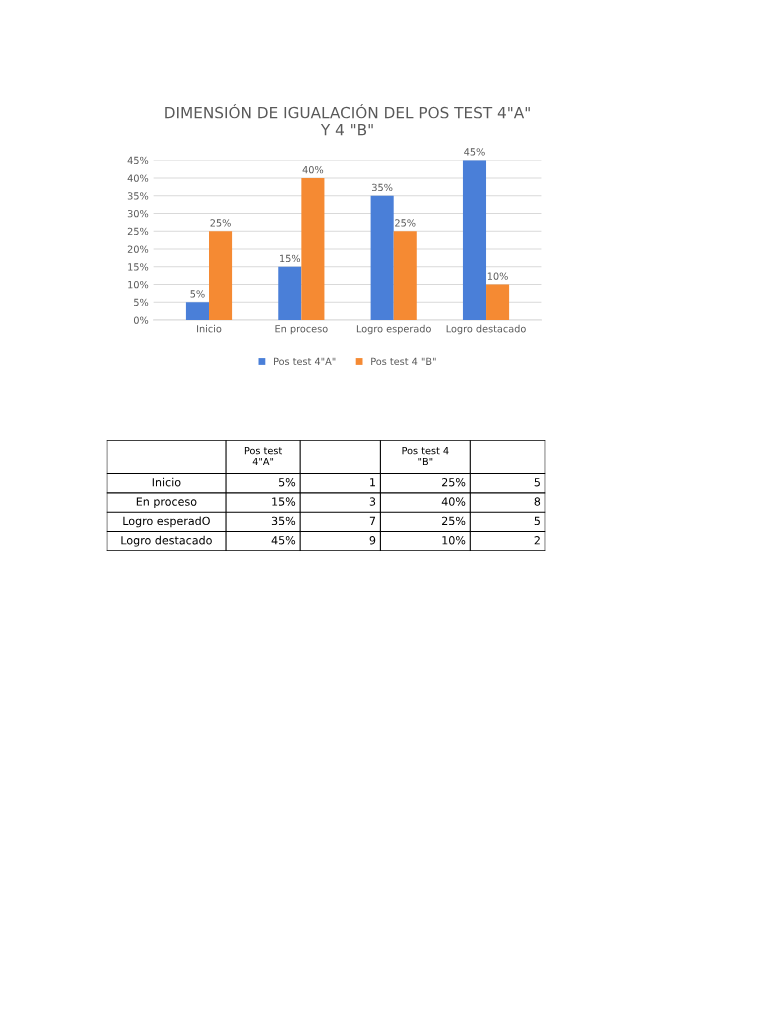  Describe the element at coordinates (372, 540) in the screenshot. I see `text: 9` at that location.